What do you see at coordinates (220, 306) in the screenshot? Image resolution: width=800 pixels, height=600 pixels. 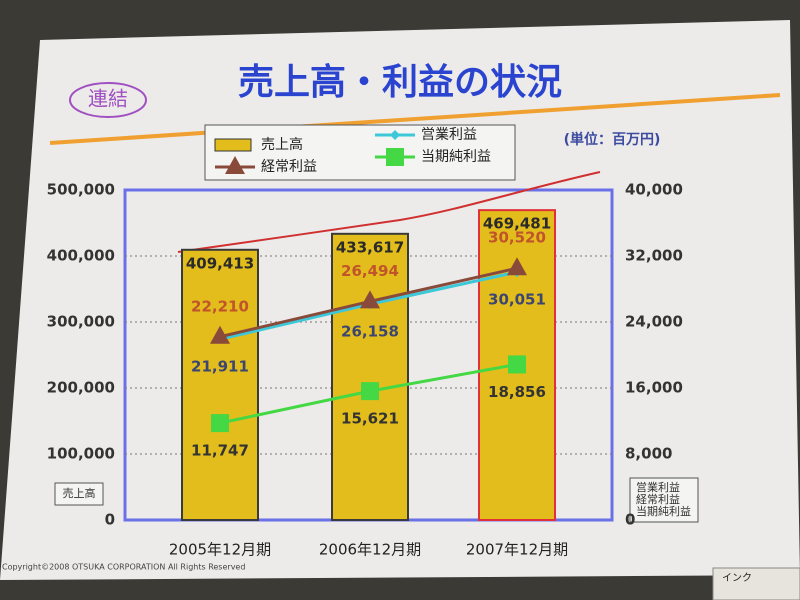 I see `value-label: 22,210` at bounding box center [220, 306].